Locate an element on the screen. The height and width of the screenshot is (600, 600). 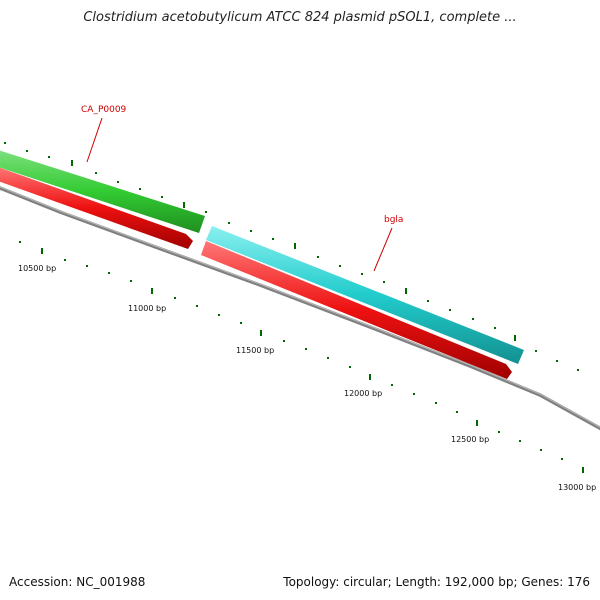
bp-label-11000: 11000 bp is located at coordinates (147, 308).